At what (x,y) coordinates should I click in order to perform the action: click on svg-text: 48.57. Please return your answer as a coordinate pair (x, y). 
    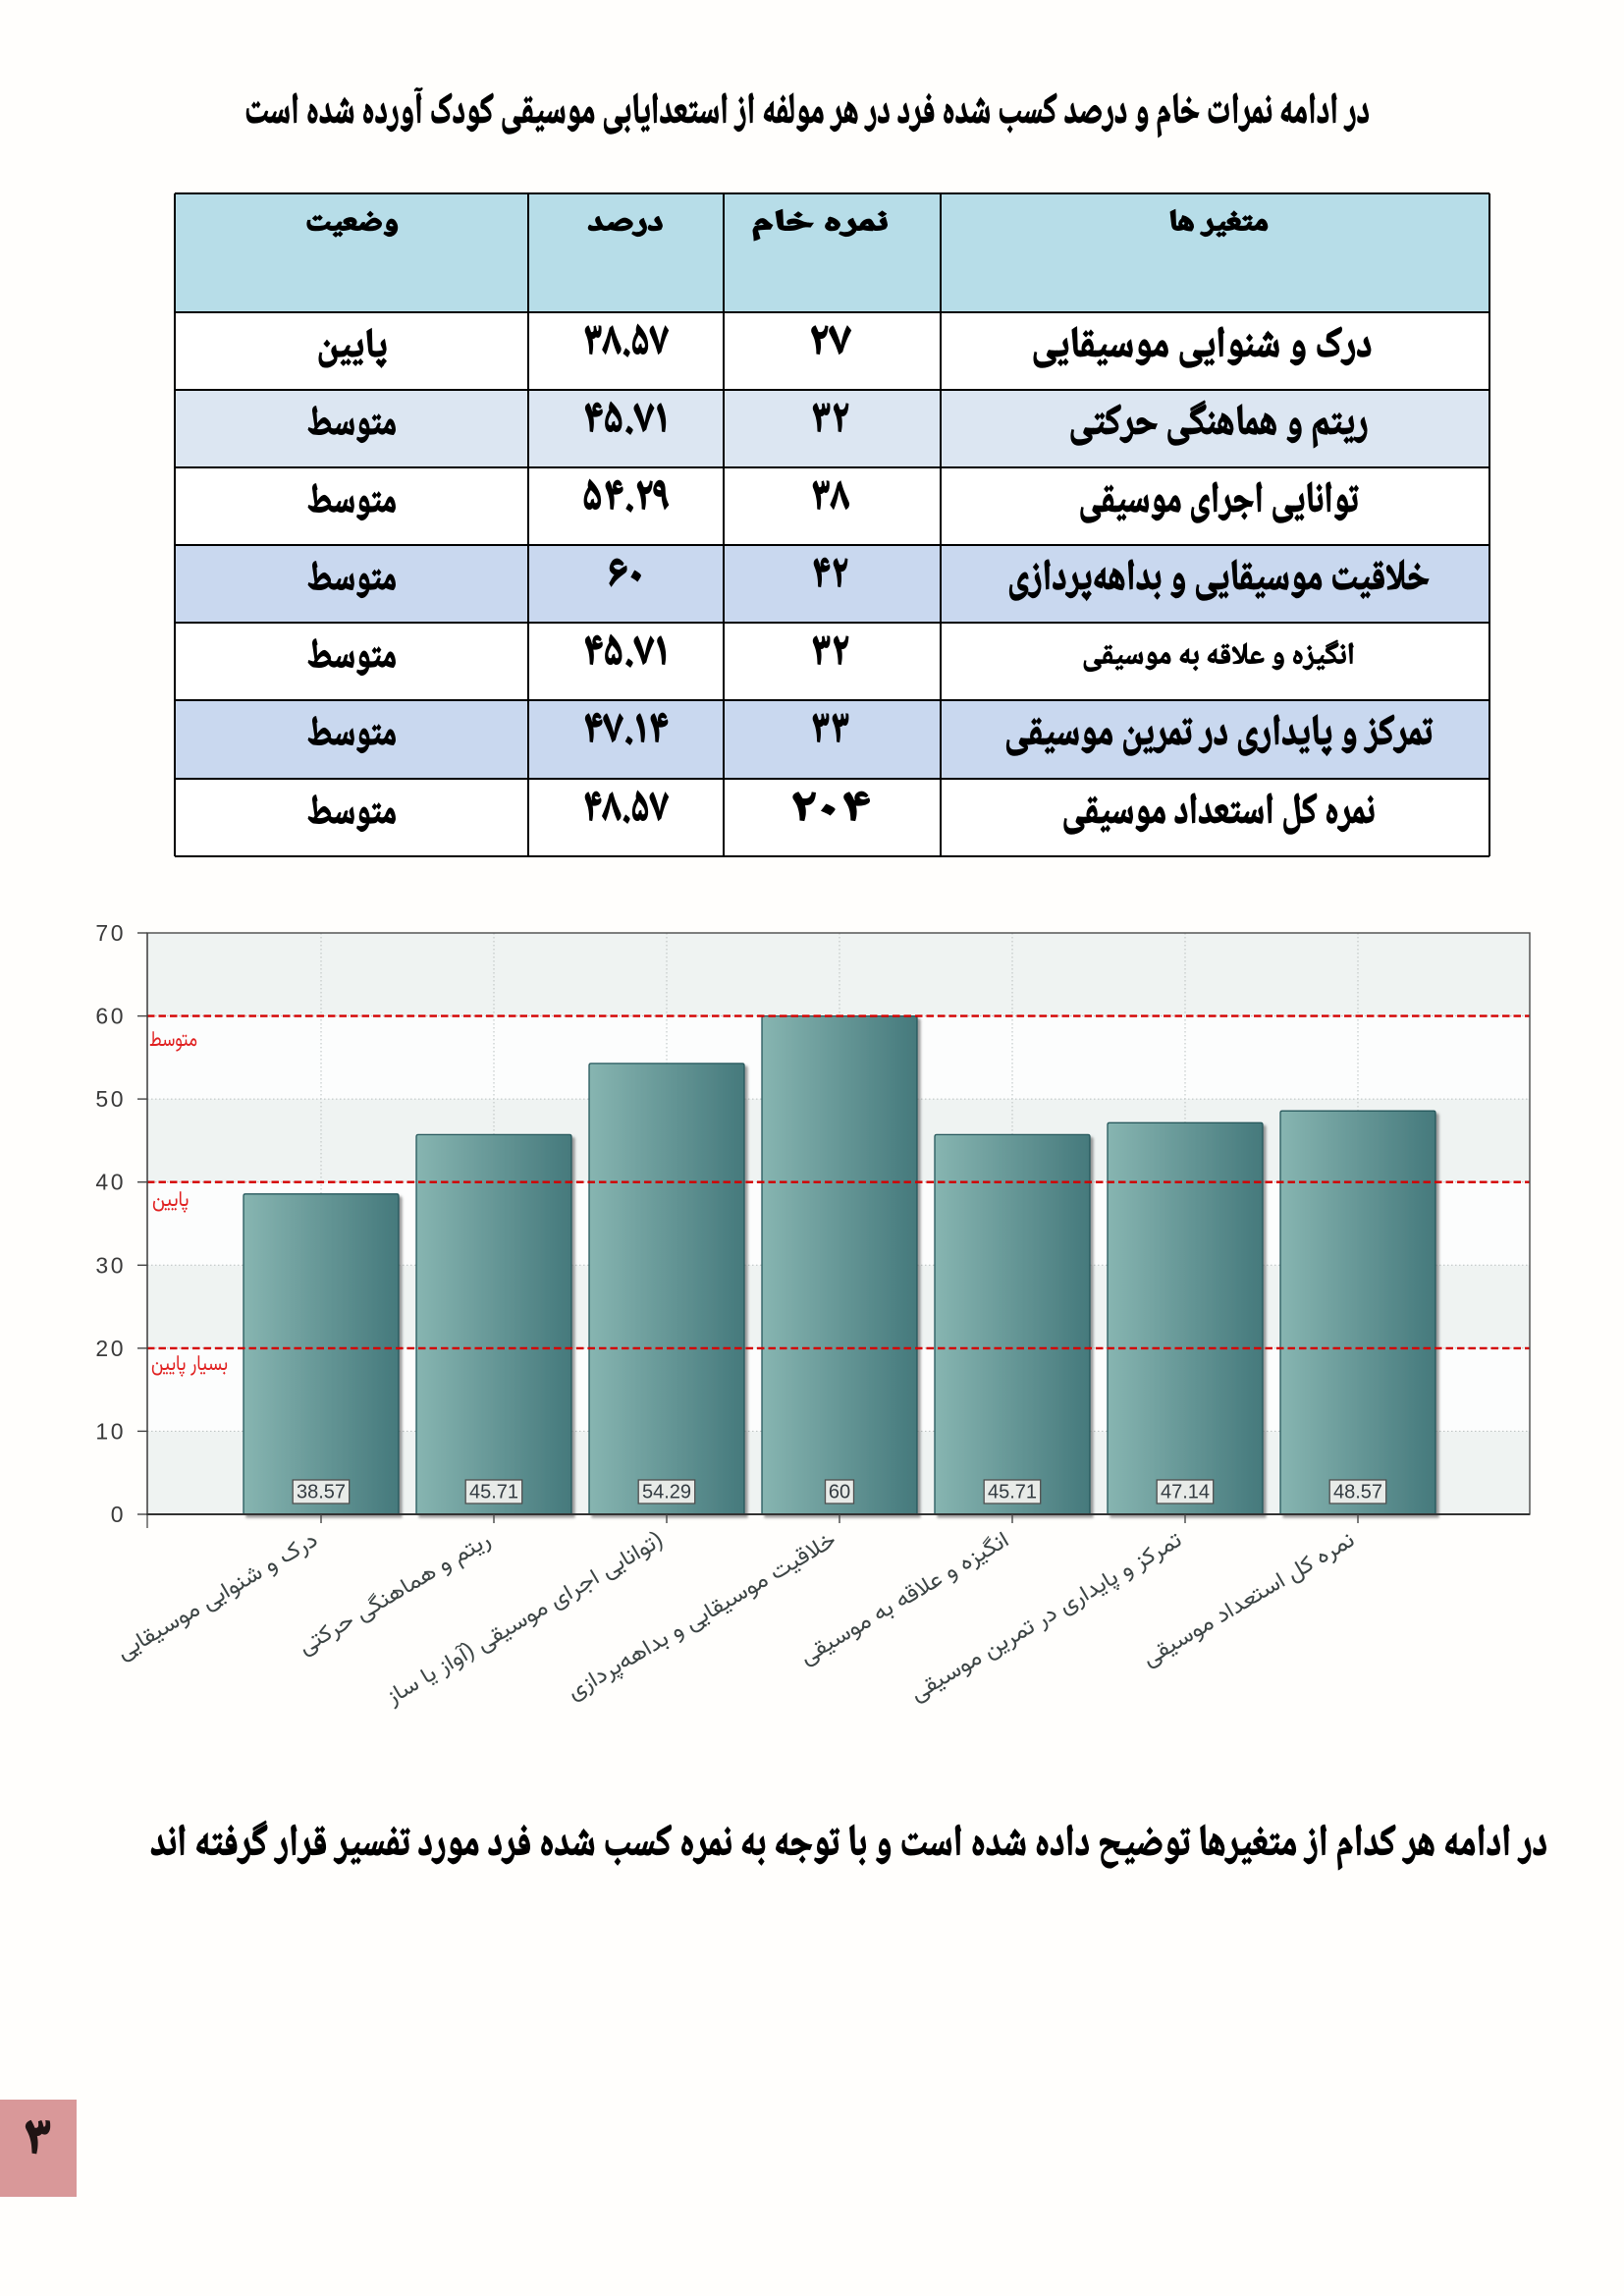
    Looking at the image, I should click on (1357, 1492).